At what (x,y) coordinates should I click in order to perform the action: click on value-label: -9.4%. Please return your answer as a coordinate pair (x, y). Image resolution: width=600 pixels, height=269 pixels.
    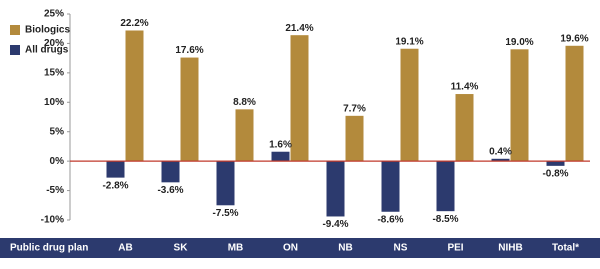
    Looking at the image, I should click on (335, 224).